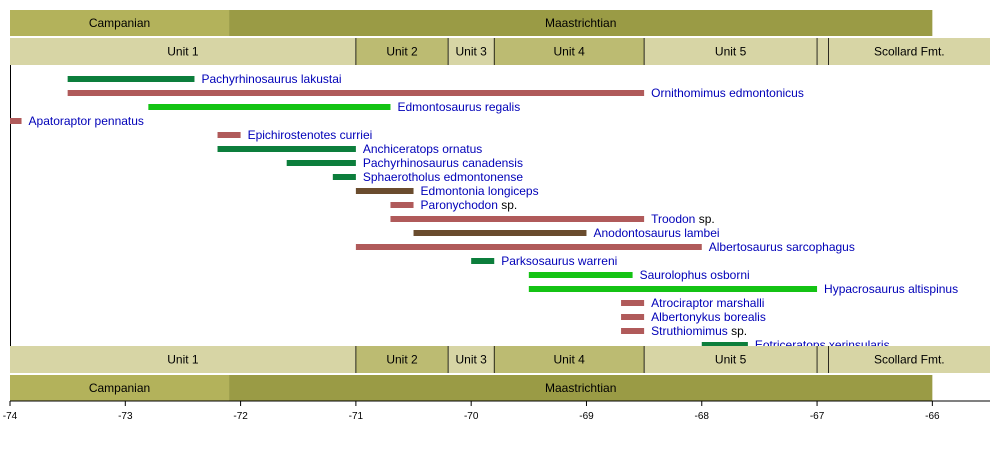 The width and height of the screenshot is (1000, 450). What do you see at coordinates (125, 416) in the screenshot?
I see `x-tick-label-1: -73` at bounding box center [125, 416].